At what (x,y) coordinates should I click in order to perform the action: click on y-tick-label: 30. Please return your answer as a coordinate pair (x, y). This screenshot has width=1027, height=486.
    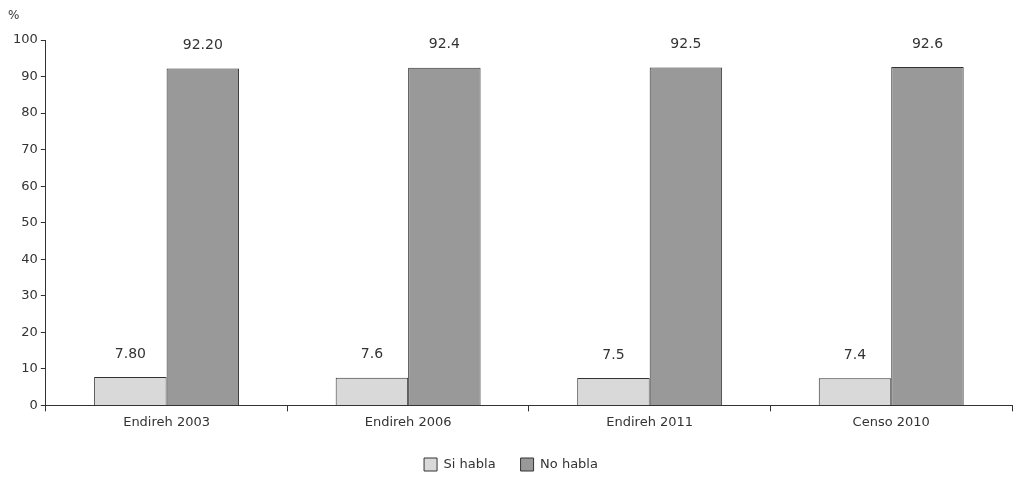
    Looking at the image, I should click on (29, 295).